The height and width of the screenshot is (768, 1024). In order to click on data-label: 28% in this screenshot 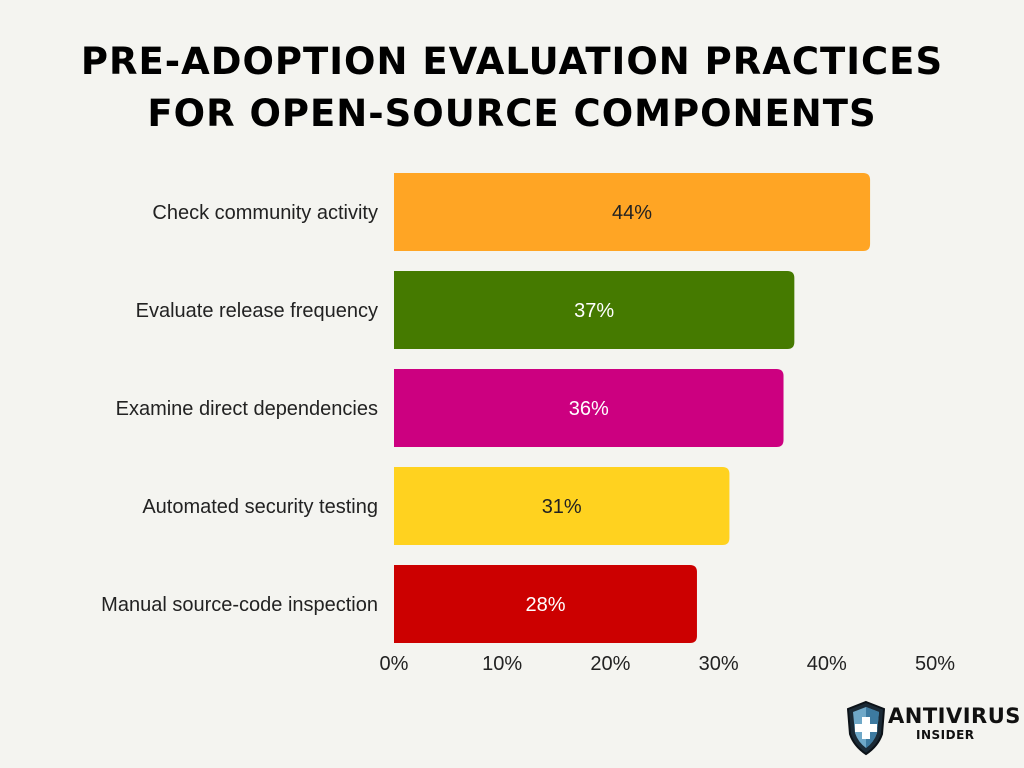, I will do `click(545, 605)`.